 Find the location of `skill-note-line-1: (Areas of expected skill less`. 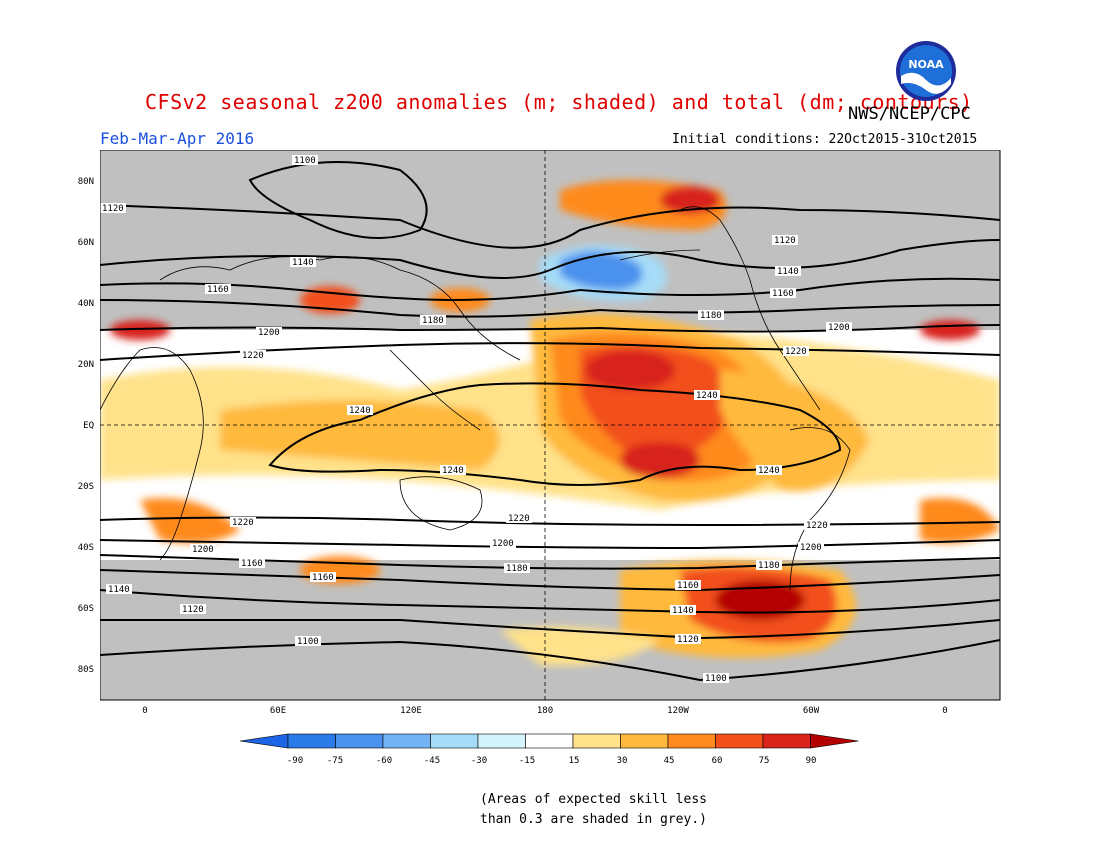

skill-note-line-1: (Areas of expected skill less is located at coordinates (593, 799).